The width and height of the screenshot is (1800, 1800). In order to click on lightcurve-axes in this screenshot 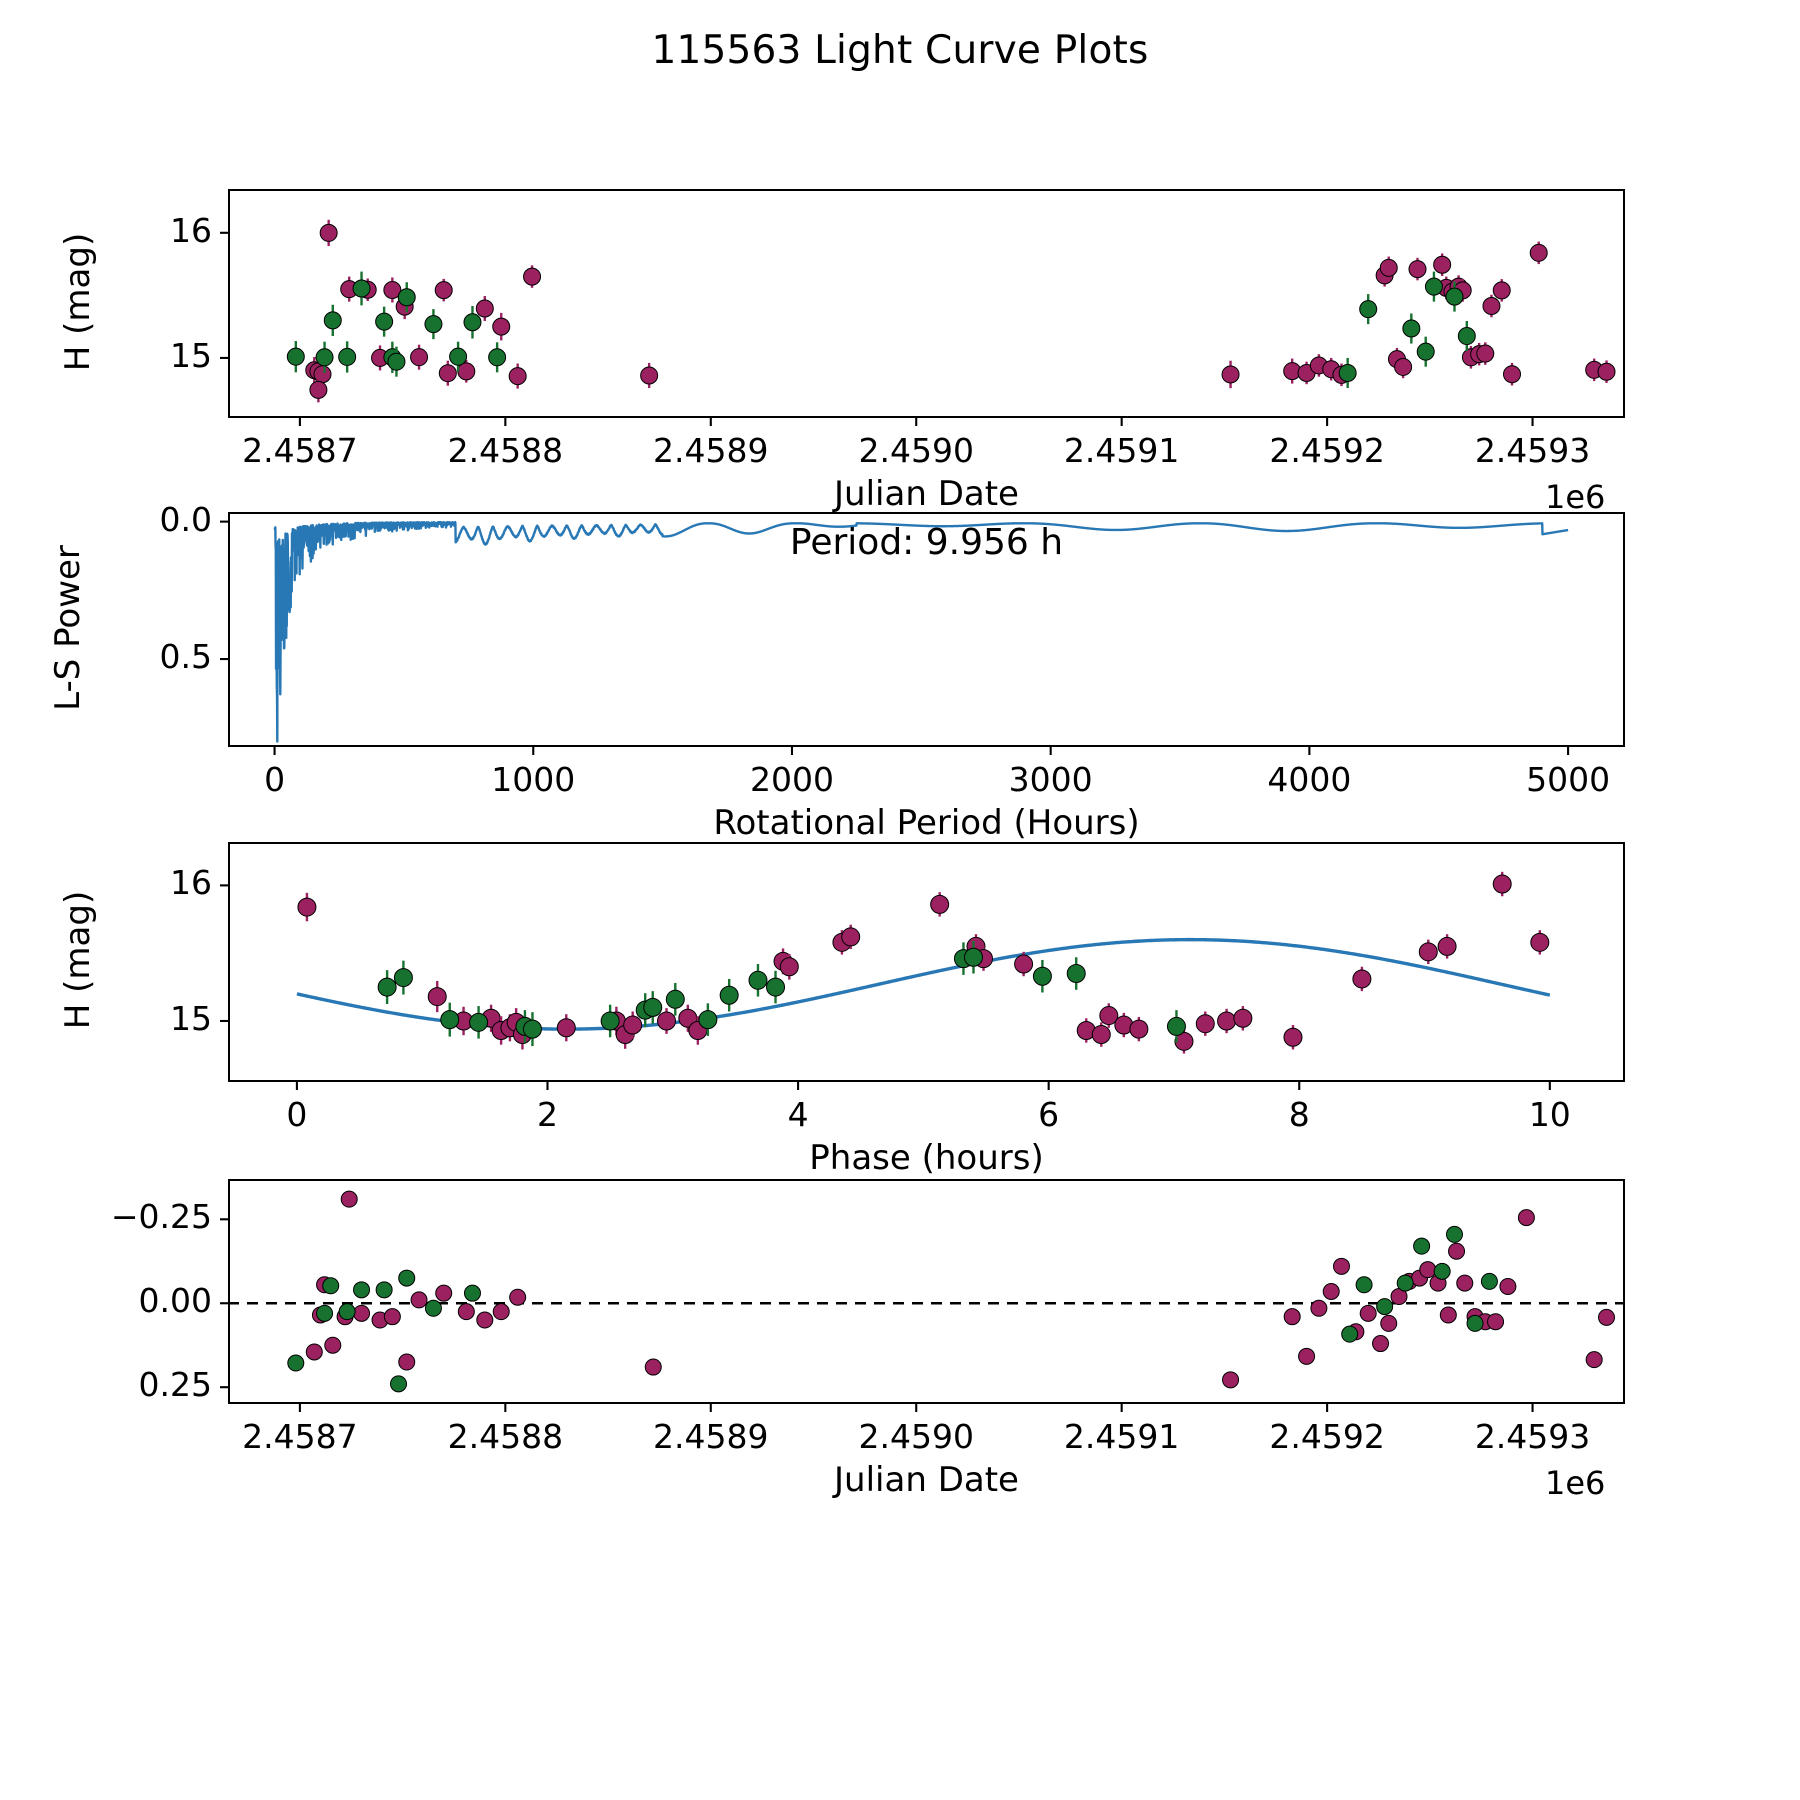, I will do `click(926, 303)`.